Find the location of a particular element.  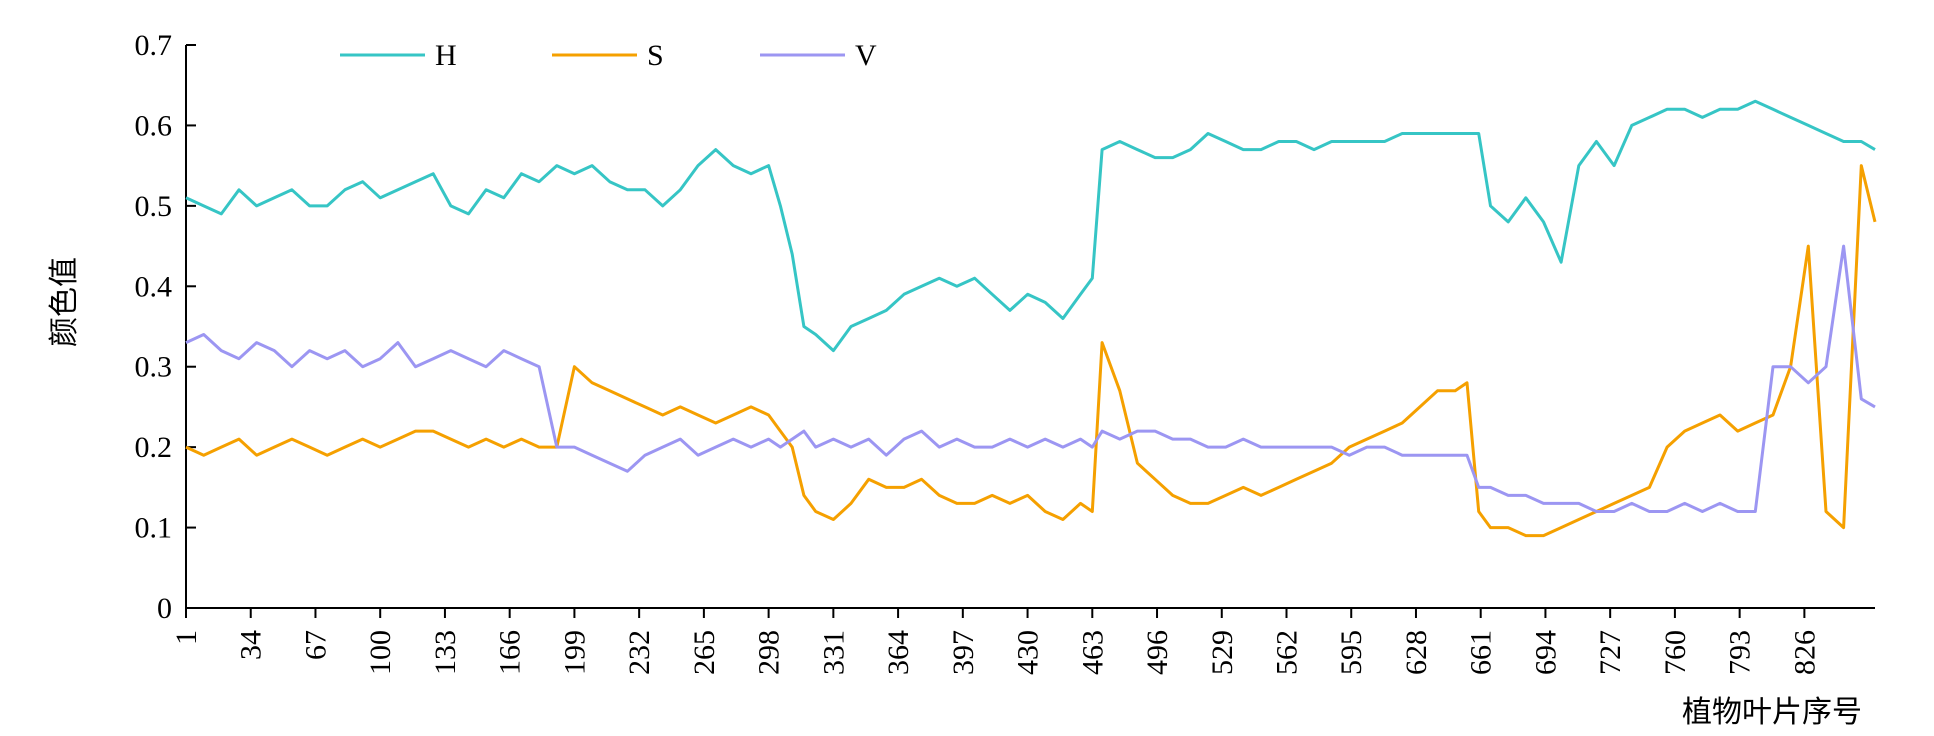

legend-label-H: H is located at coordinates (446, 55).